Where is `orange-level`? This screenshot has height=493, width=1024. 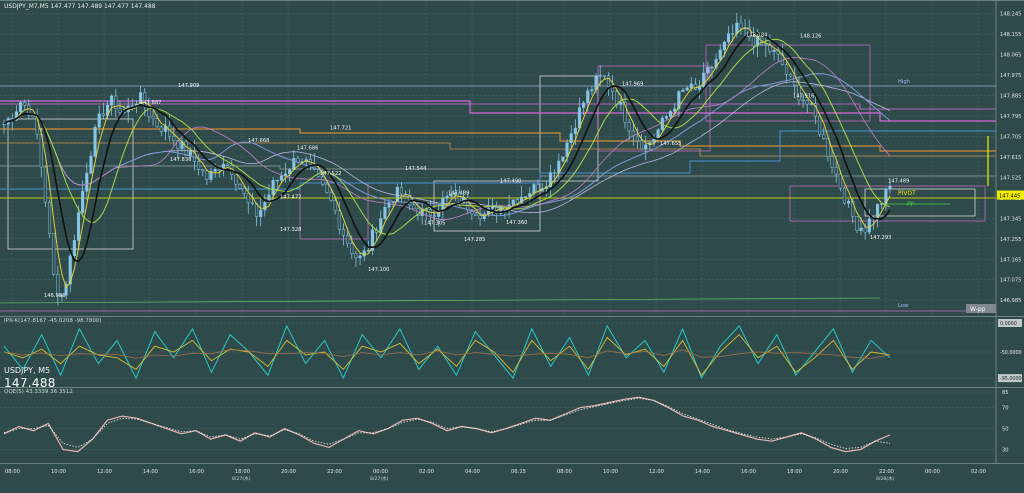
orange-level is located at coordinates (498, 140).